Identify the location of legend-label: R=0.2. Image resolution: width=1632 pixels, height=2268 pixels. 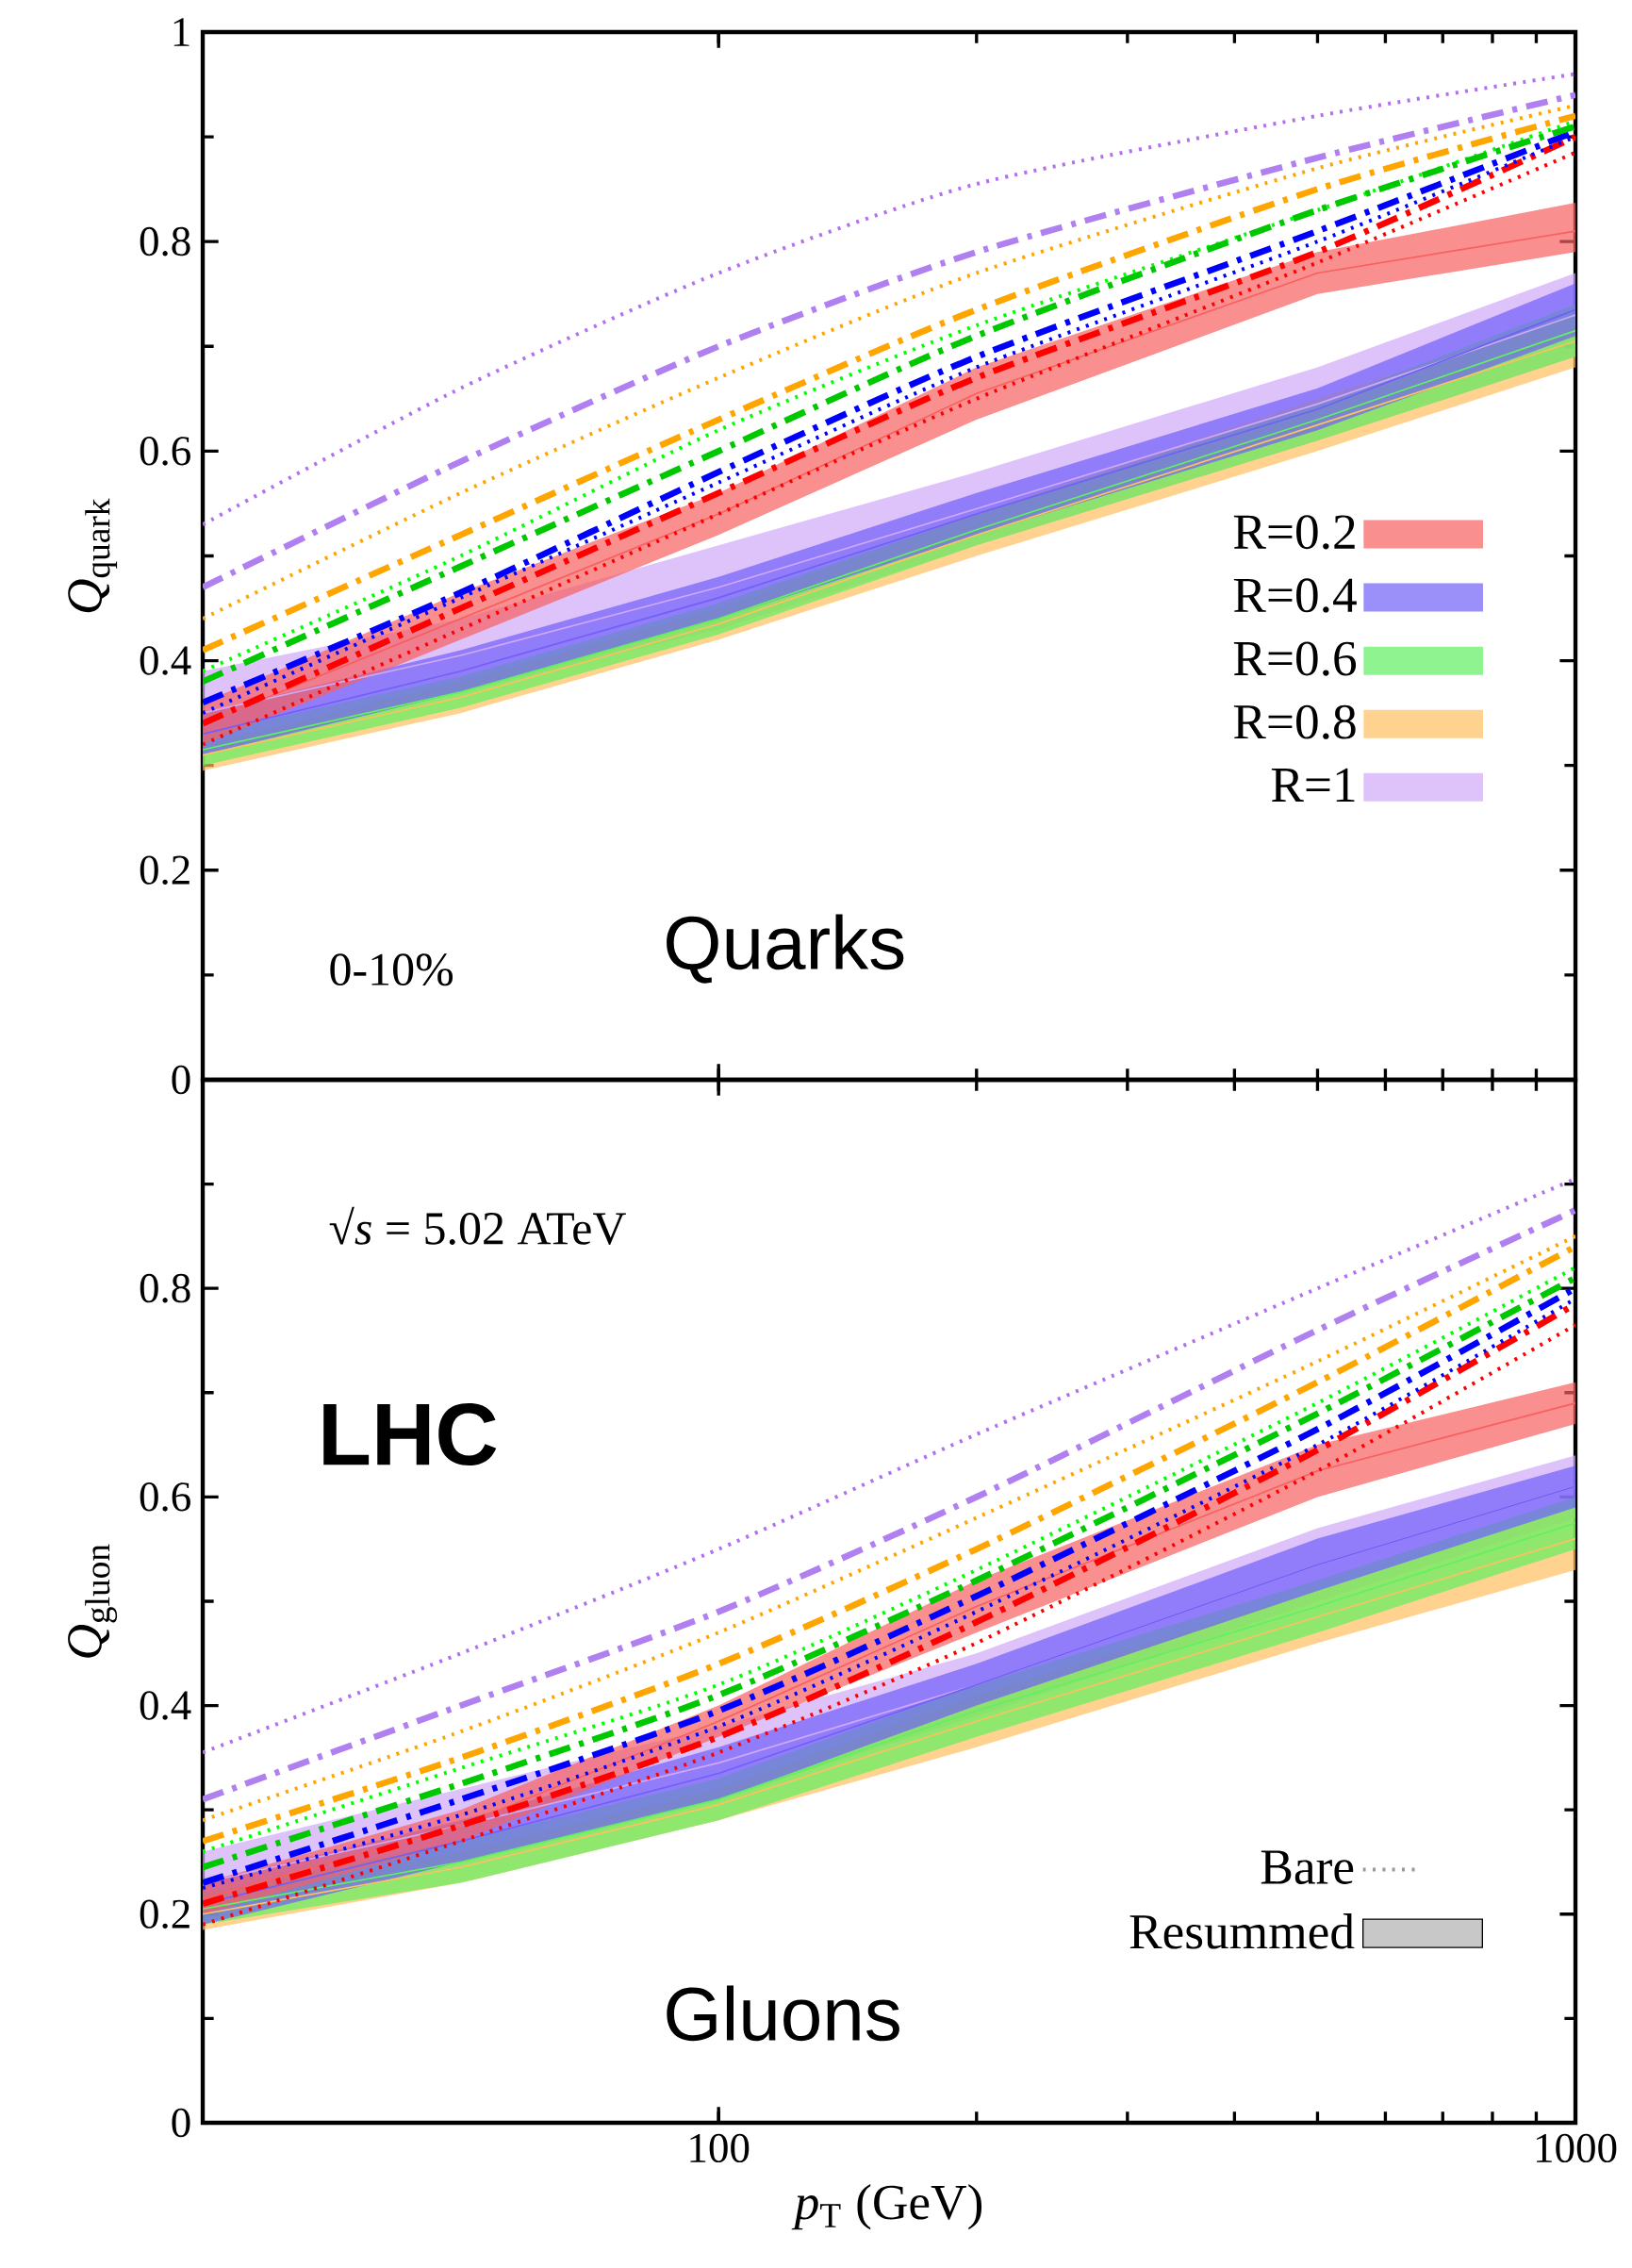
(1294, 532).